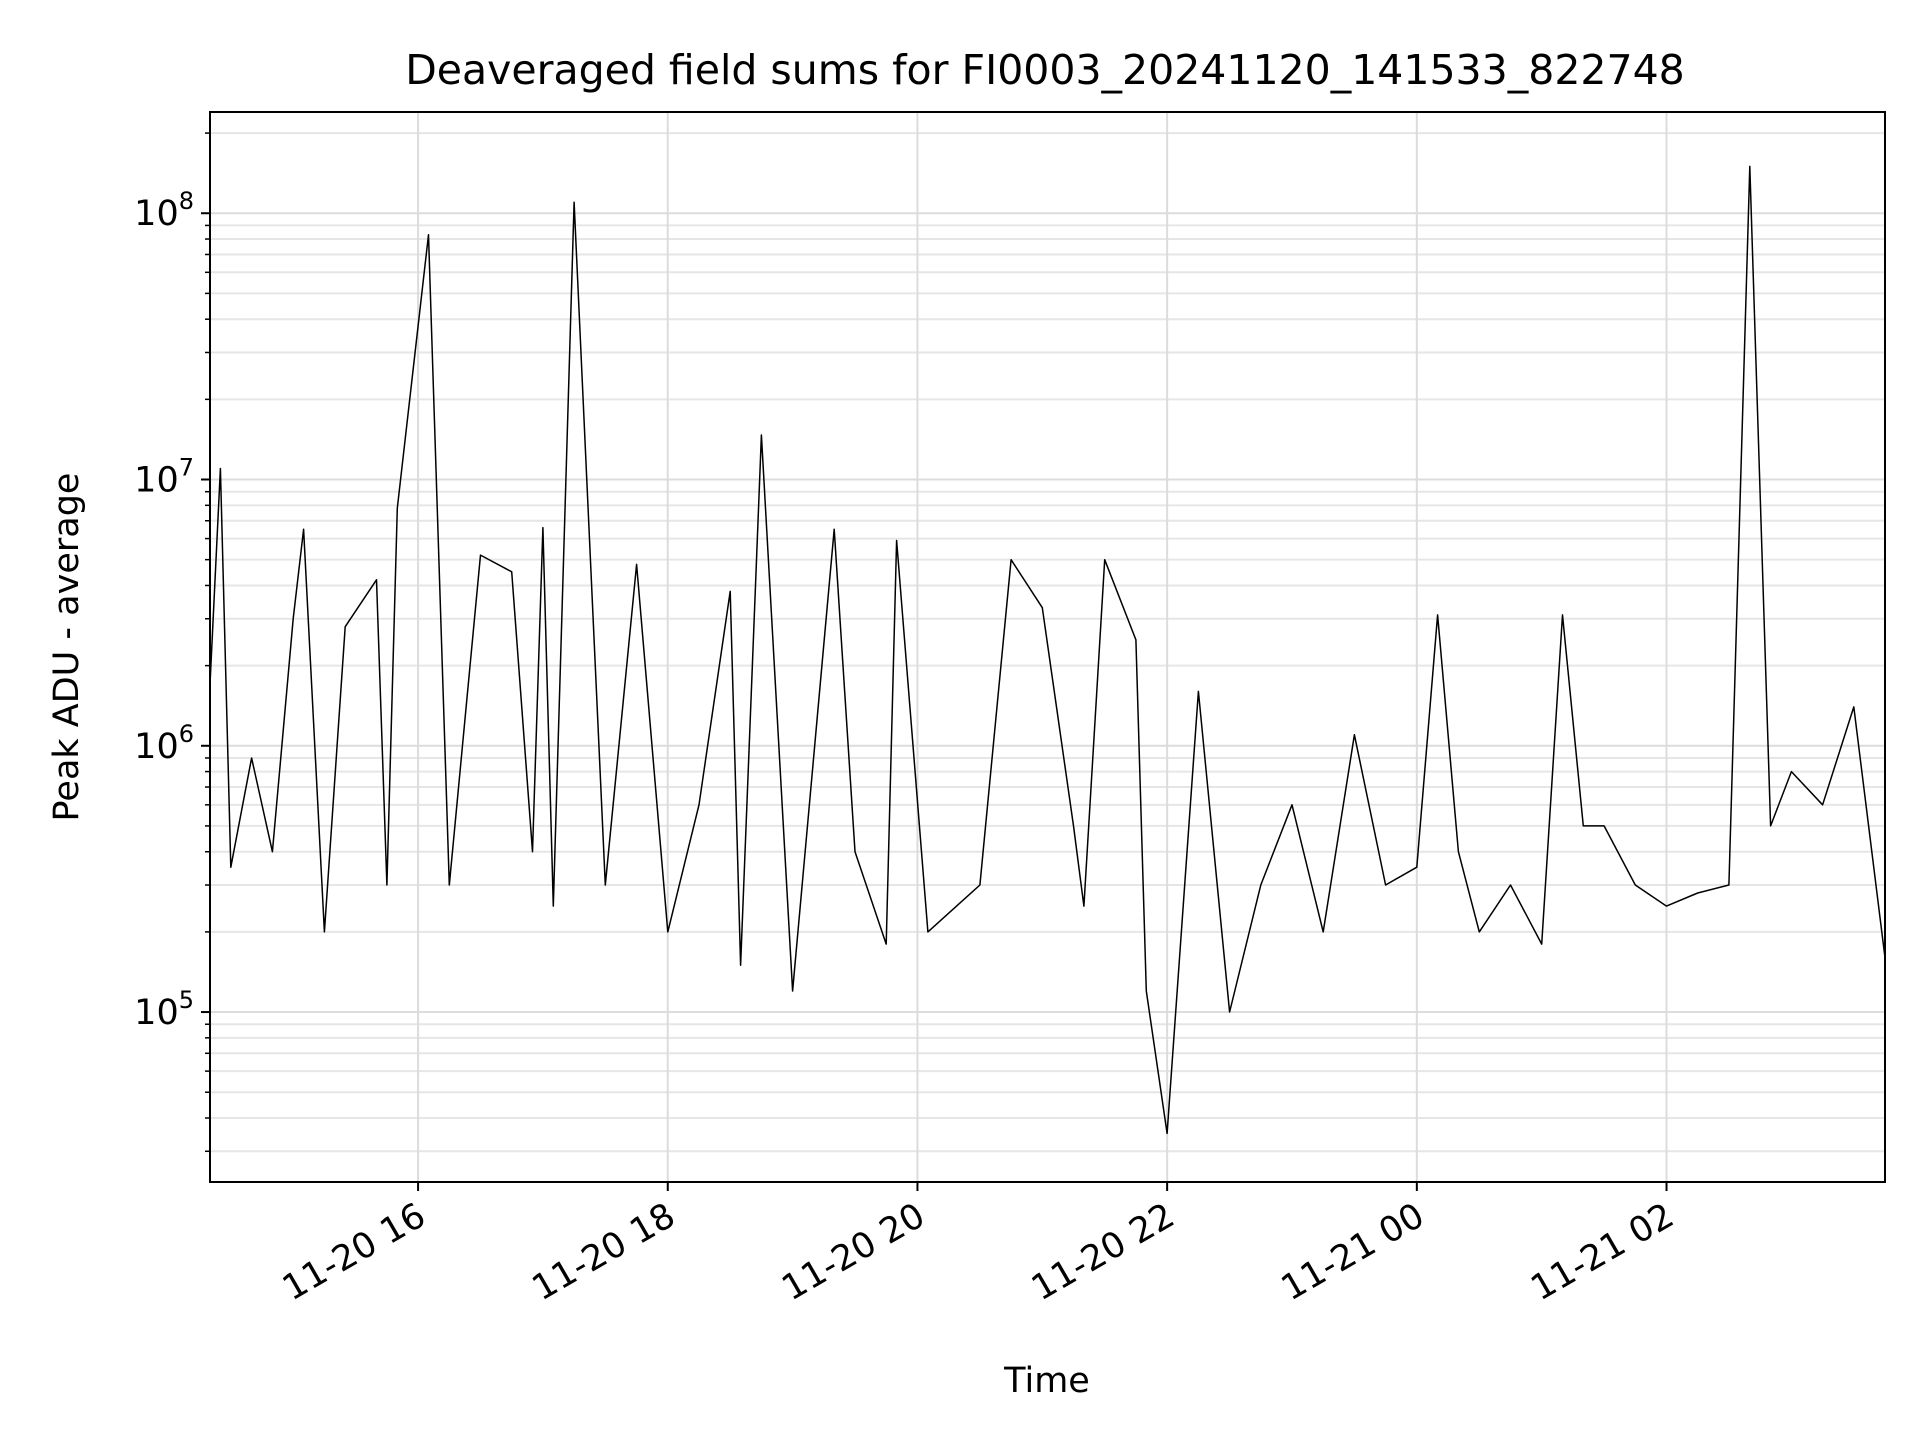 The height and width of the screenshot is (1440, 1920). What do you see at coordinates (1103, 1252) in the screenshot?
I see `x-tick-label: 11-20 22` at bounding box center [1103, 1252].